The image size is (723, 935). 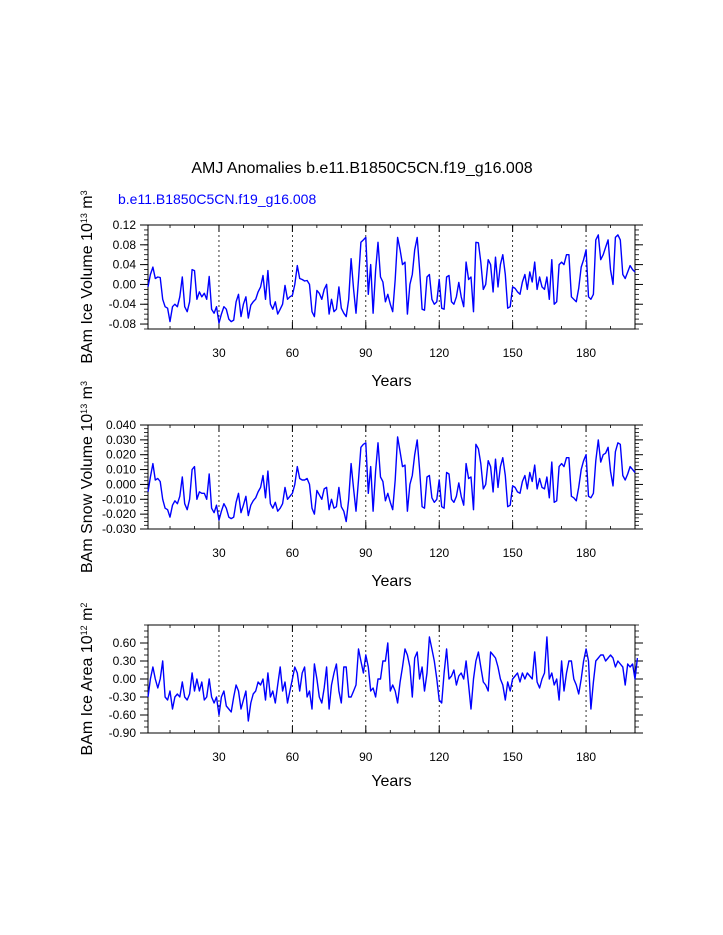 What do you see at coordinates (123, 733) in the screenshot?
I see `y-tick-label: -0.90` at bounding box center [123, 733].